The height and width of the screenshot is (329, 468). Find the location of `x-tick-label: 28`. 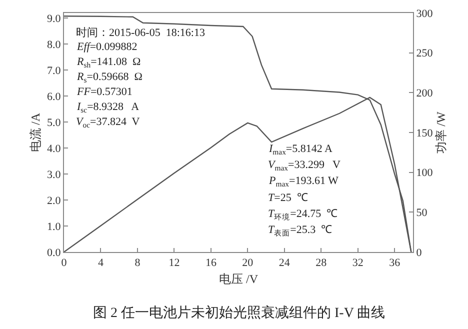

x-tick-label: 28 is located at coordinates (322, 263).